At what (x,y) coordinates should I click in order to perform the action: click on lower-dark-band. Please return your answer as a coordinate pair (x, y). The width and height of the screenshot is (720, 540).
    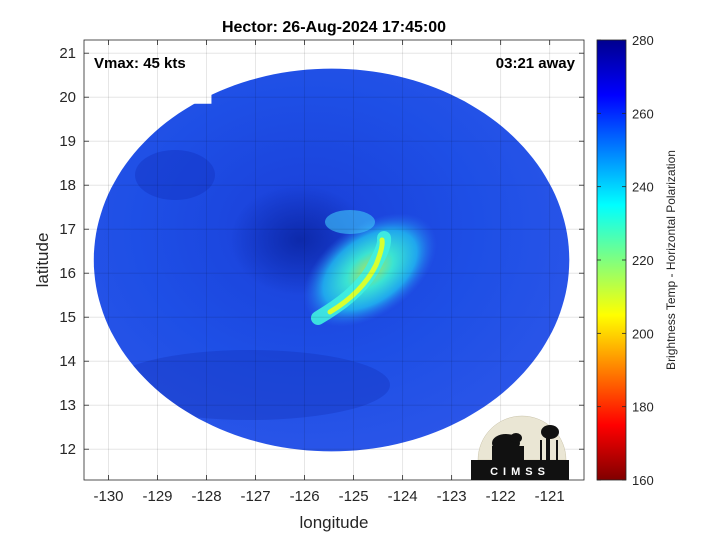
    Looking at the image, I should click on (250, 385).